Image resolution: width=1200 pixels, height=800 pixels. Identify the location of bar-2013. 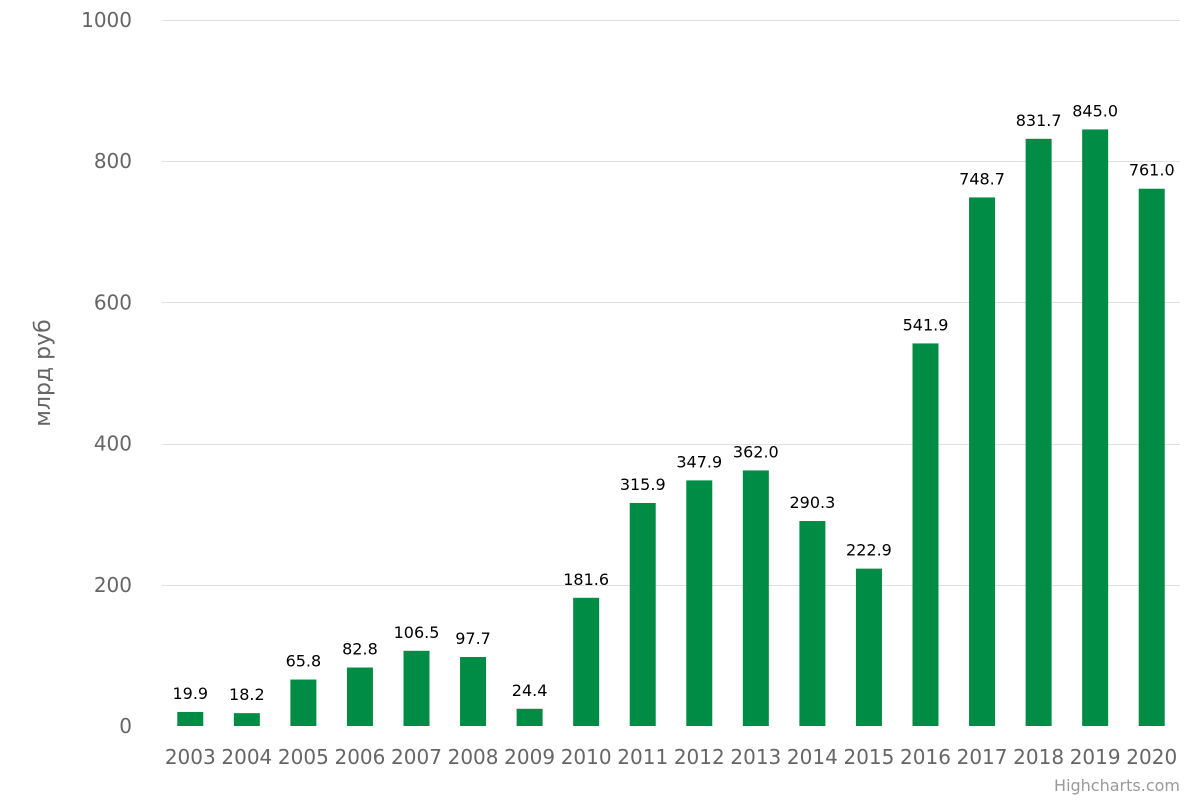
(755, 598).